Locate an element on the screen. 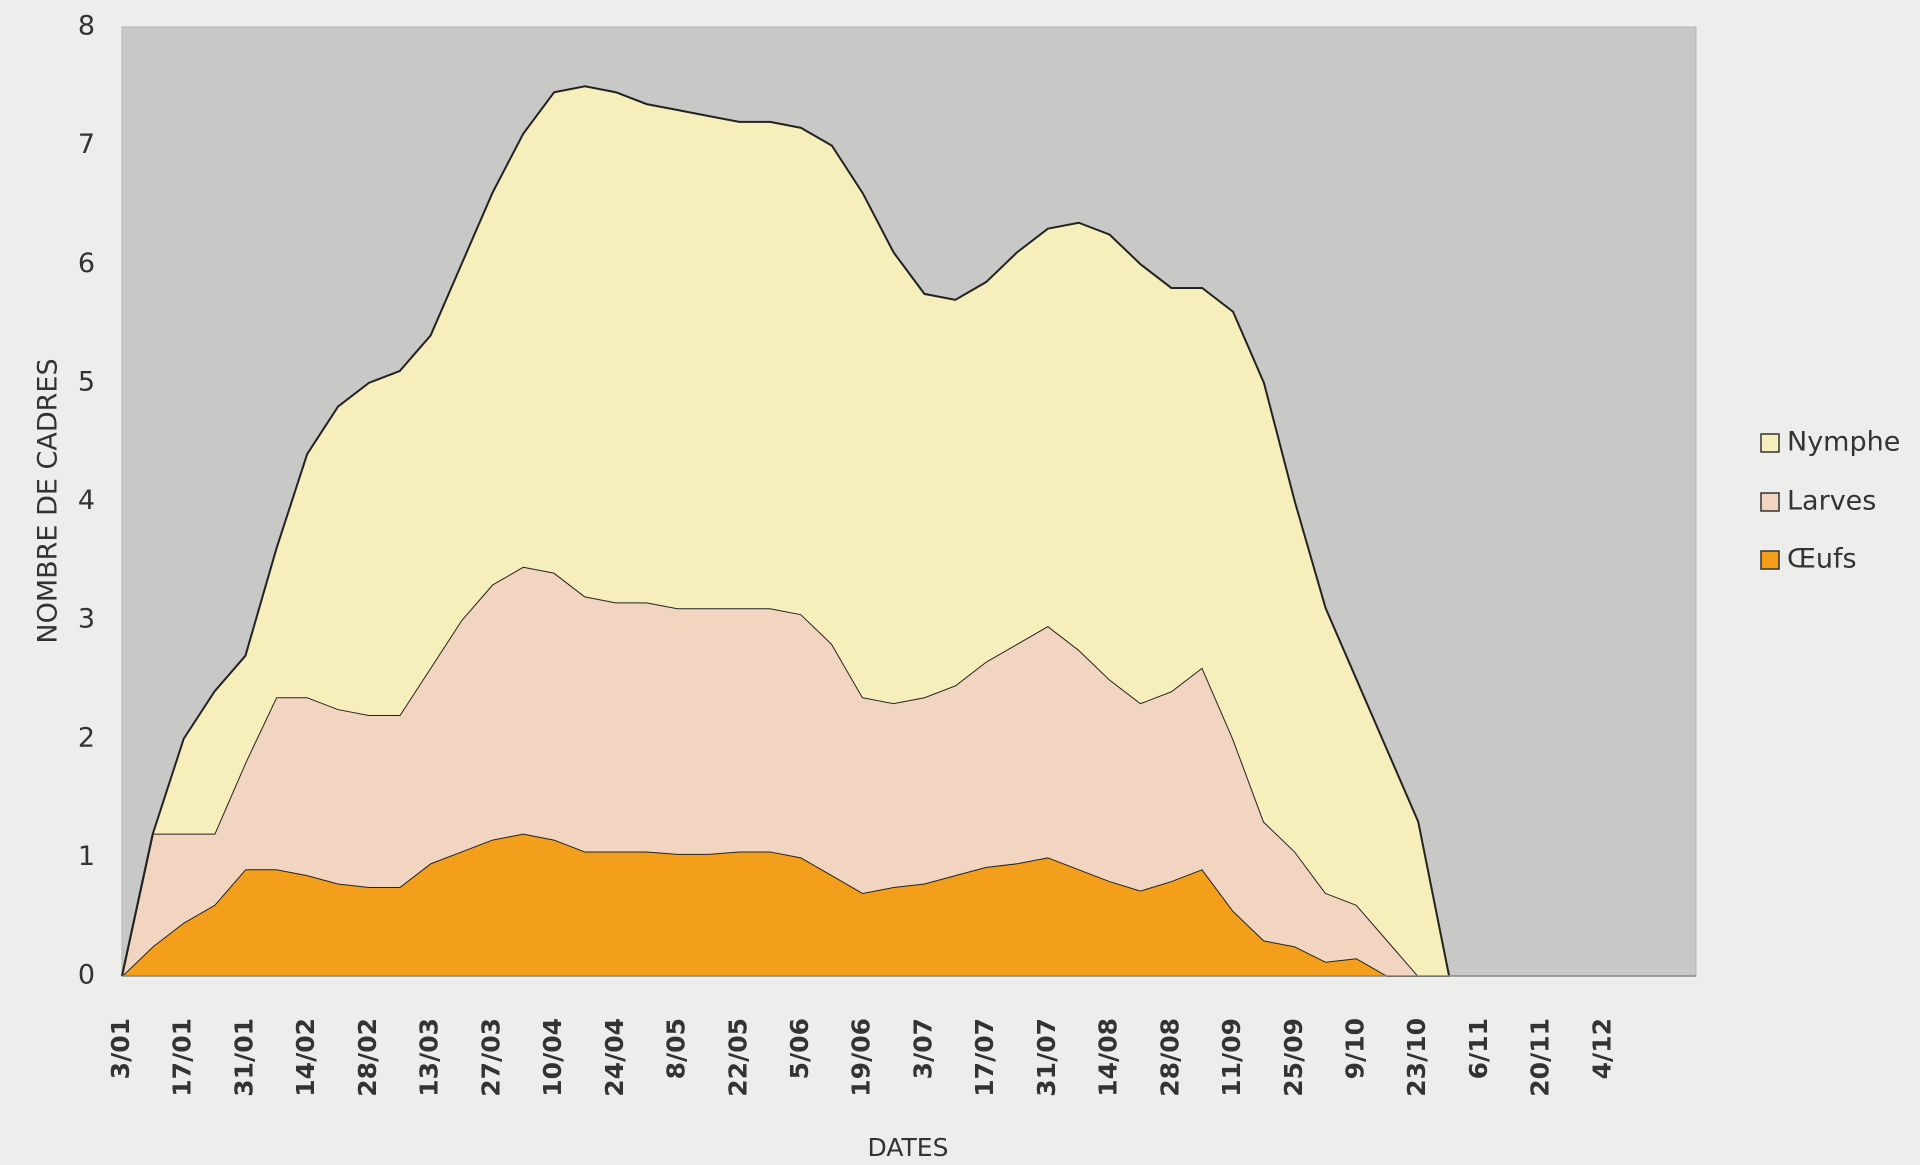 This screenshot has width=1920, height=1165. x-tick-label: 10/04 is located at coordinates (552, 1057).